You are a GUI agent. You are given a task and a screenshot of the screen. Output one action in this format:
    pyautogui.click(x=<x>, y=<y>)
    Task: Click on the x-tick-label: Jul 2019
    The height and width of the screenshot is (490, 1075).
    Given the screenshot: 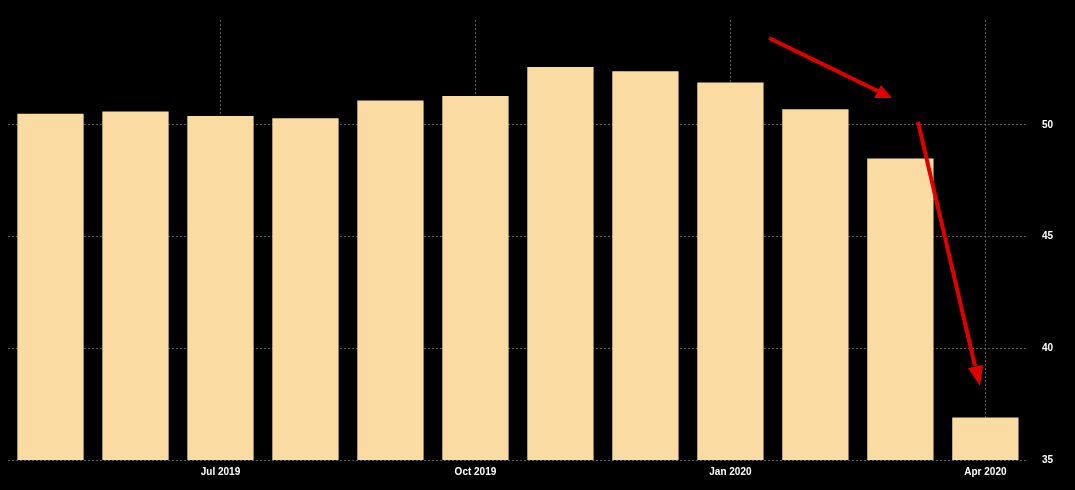 What is the action you would take?
    pyautogui.click(x=220, y=471)
    